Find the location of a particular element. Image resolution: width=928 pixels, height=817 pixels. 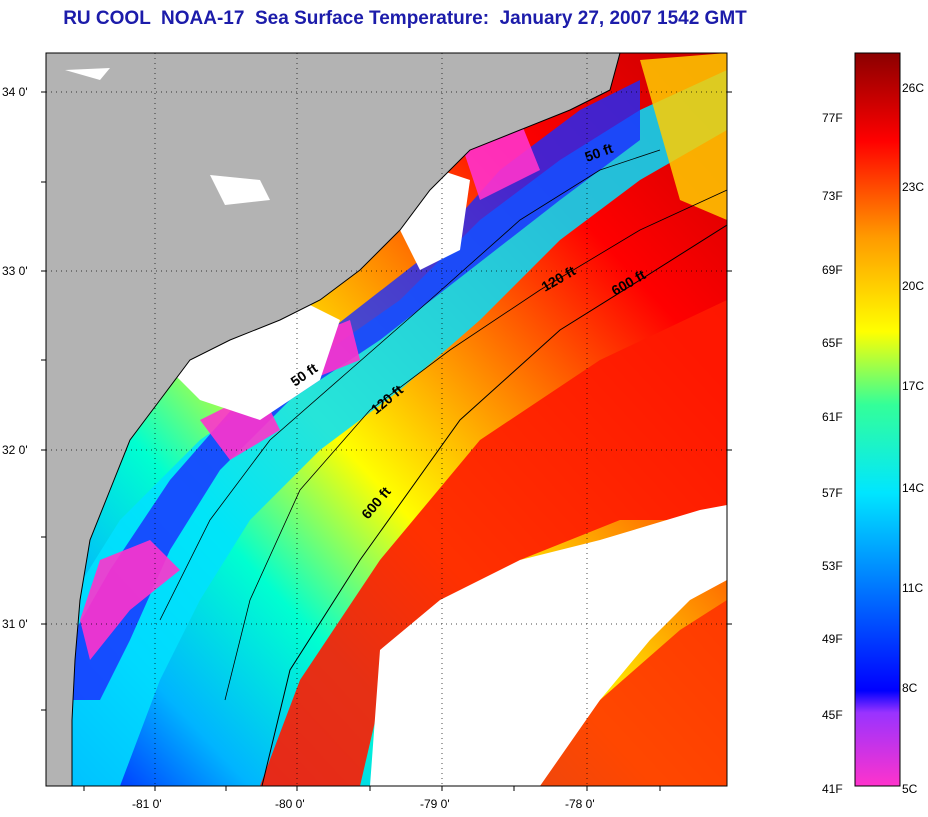

lat-label-31: 31 0' is located at coordinates (15, 624).